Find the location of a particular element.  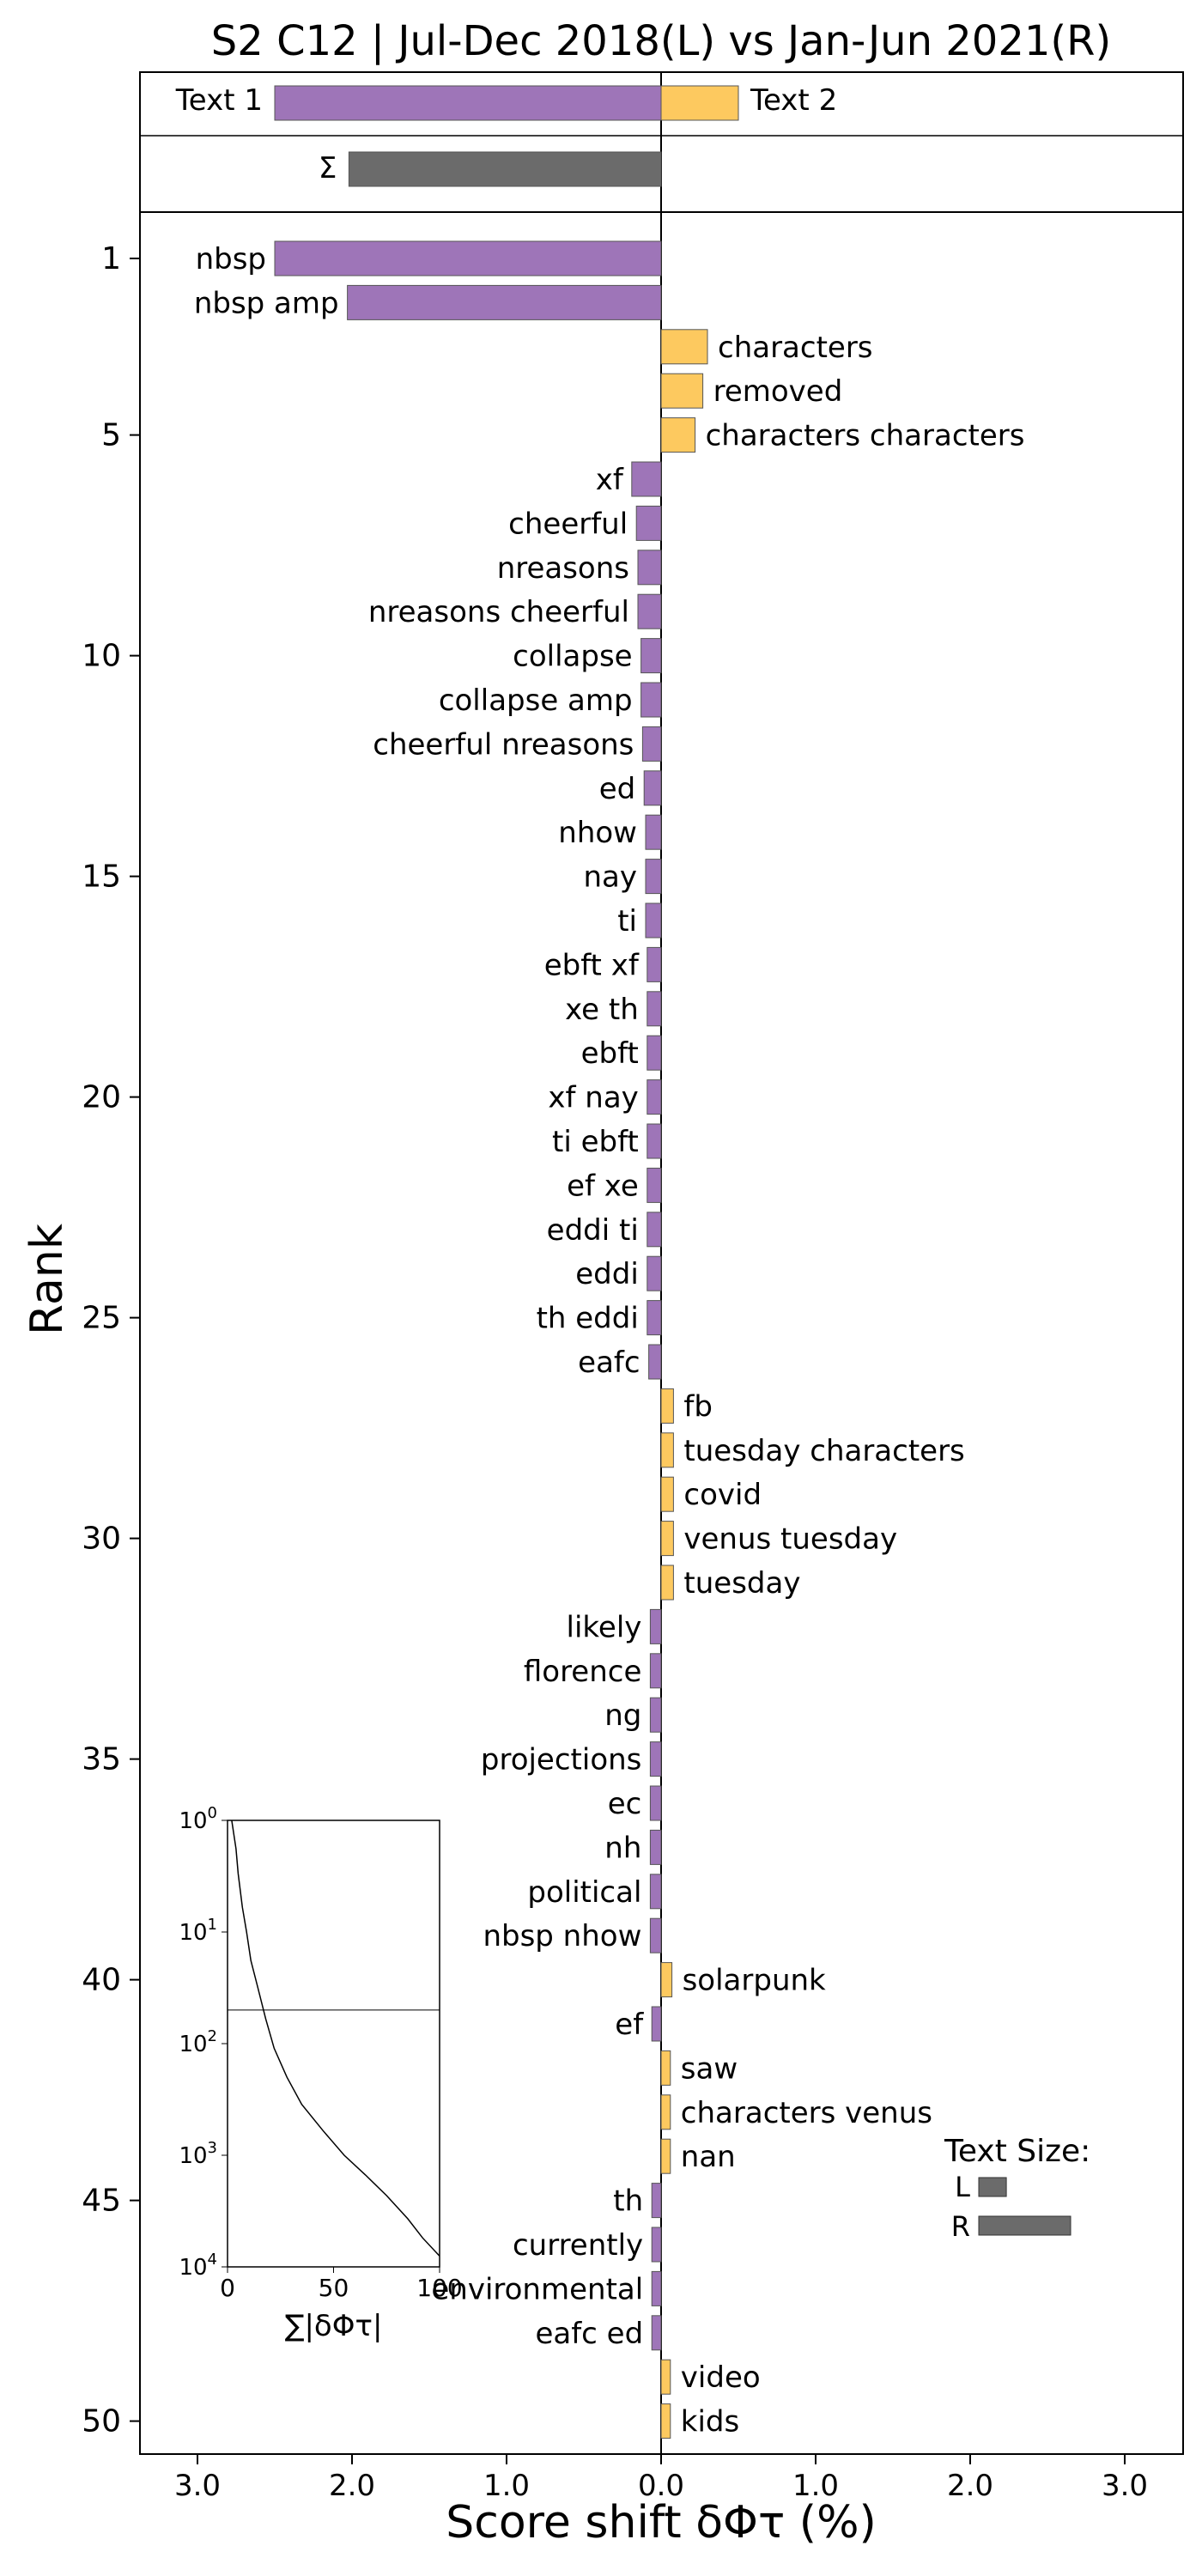

text2-label: Text 2 is located at coordinates (793, 101).